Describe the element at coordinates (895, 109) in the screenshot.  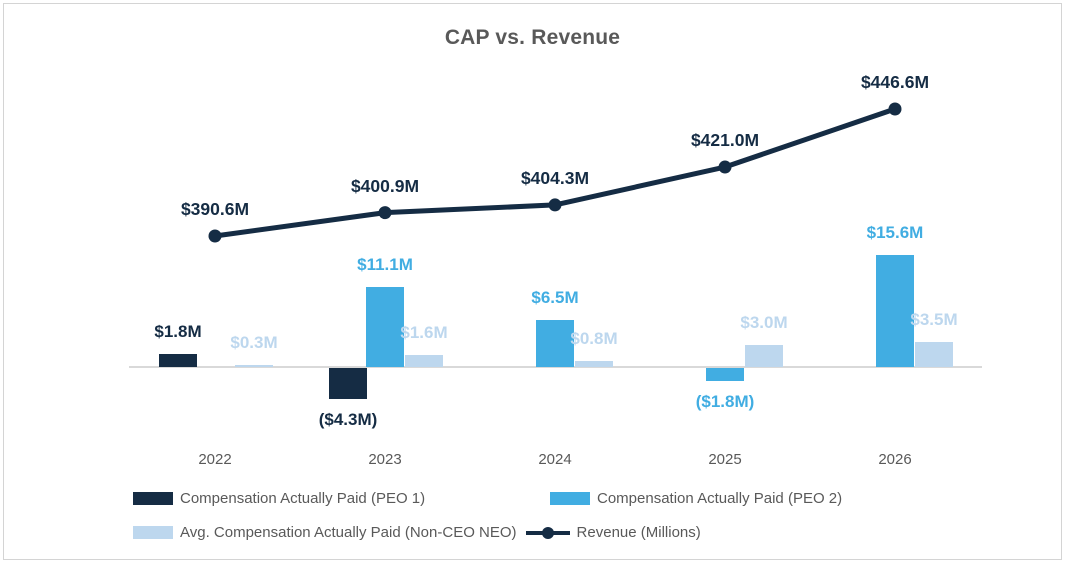
I see `revenue-point-2026` at that location.